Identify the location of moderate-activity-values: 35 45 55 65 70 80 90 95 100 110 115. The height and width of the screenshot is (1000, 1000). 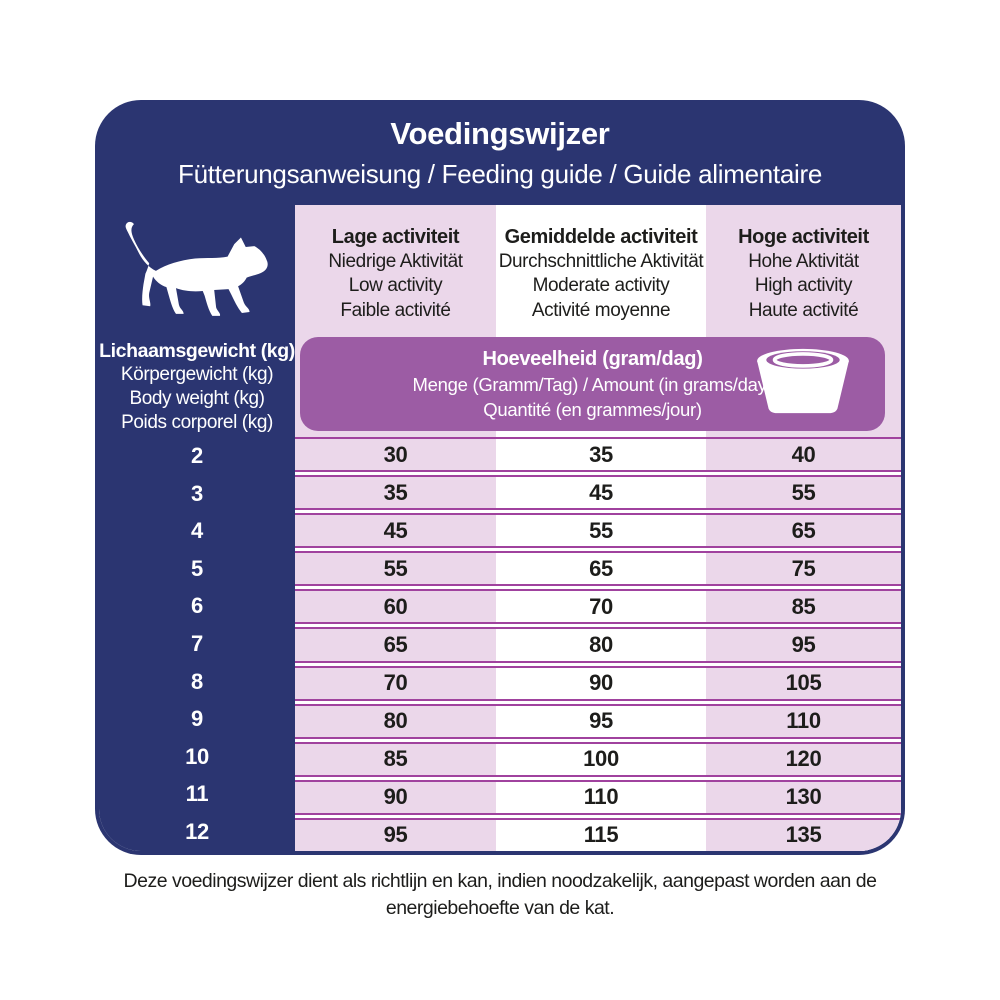
(601, 644).